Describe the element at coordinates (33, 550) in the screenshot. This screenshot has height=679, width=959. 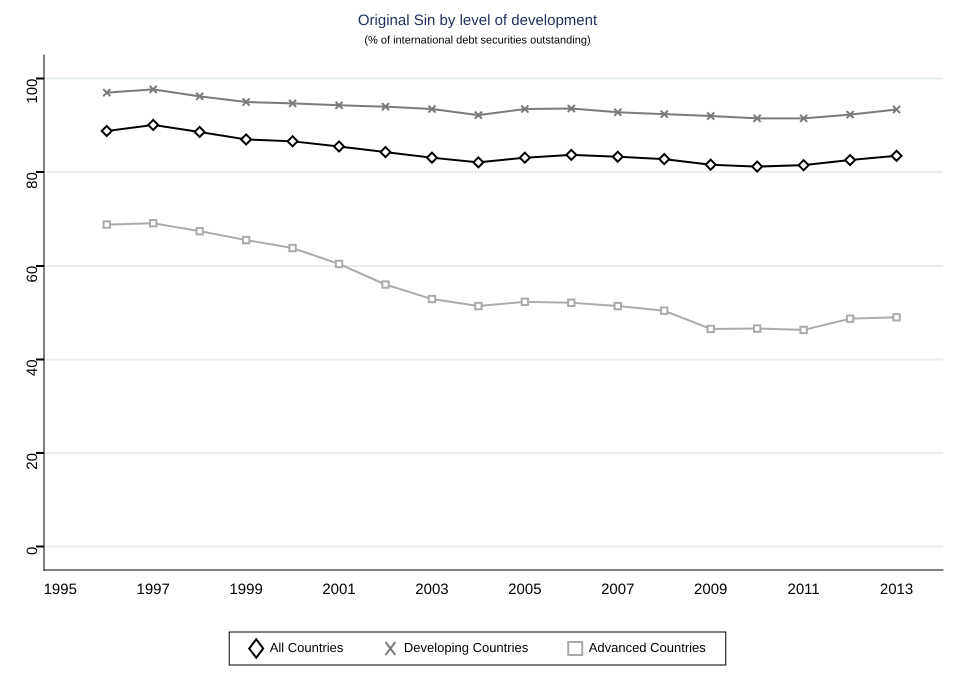
I see `y-tick-label: 0` at that location.